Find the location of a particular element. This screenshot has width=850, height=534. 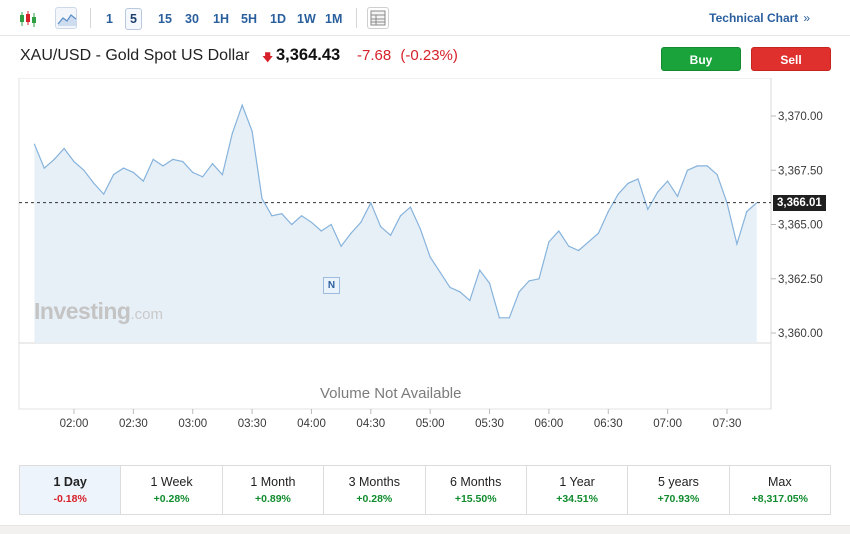

period-label: 1 Month is located at coordinates (273, 482).